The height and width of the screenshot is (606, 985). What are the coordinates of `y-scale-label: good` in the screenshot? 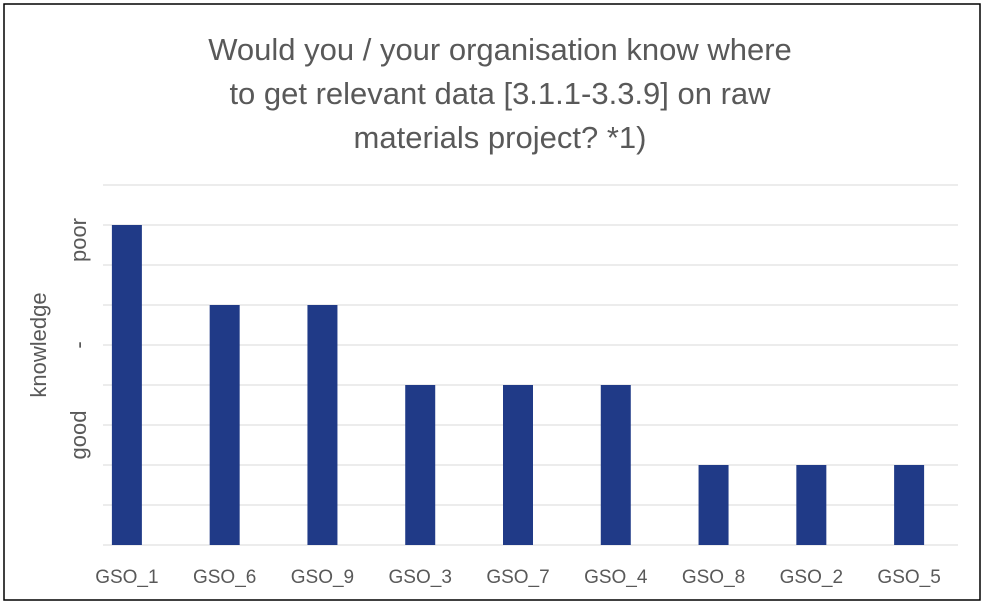 It's located at (78, 435).